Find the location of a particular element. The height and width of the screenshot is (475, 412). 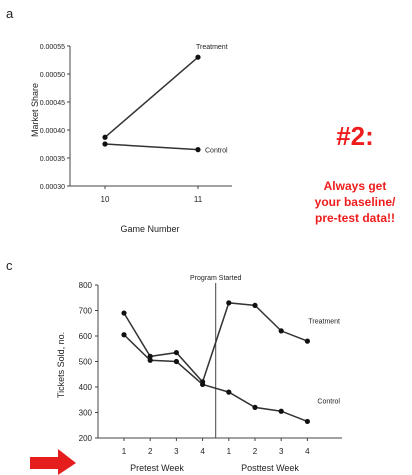

panel-c-ytick-label: 500 is located at coordinates (86, 362).